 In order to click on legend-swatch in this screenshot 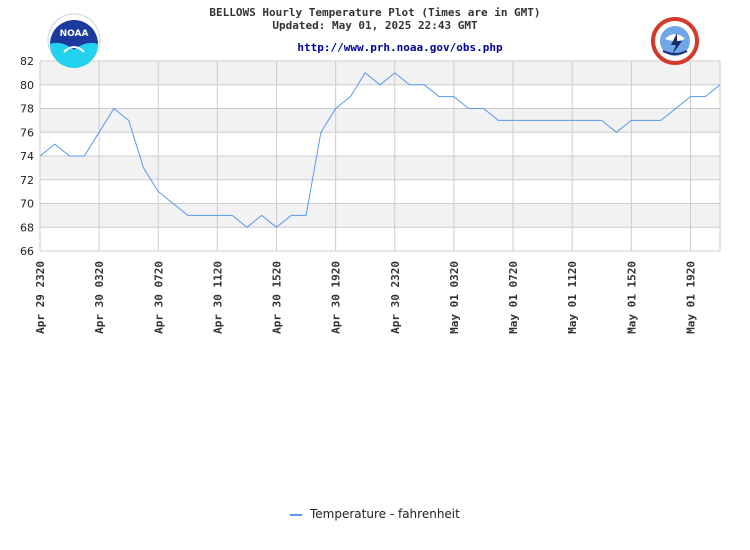, I will do `click(296, 515)`.